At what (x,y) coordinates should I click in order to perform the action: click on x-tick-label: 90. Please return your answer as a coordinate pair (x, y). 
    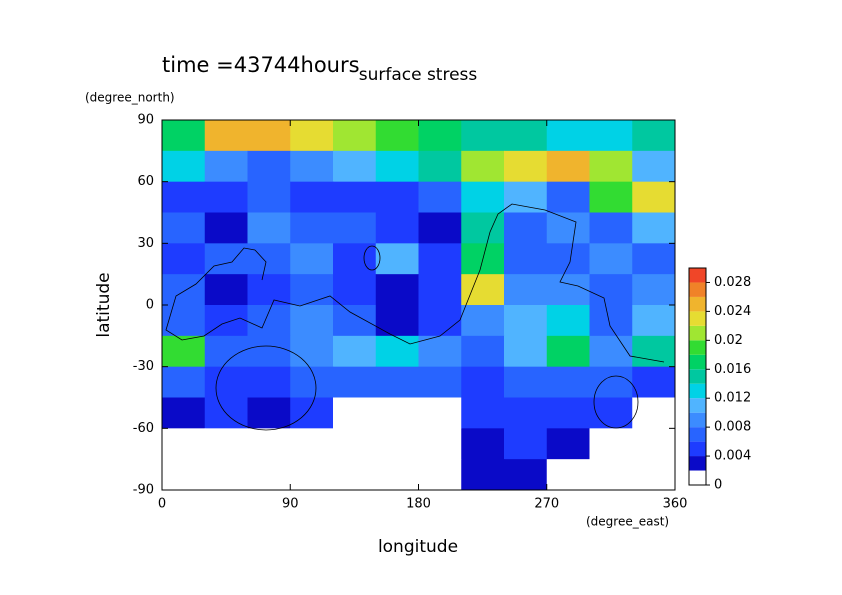
    Looking at the image, I should click on (290, 504).